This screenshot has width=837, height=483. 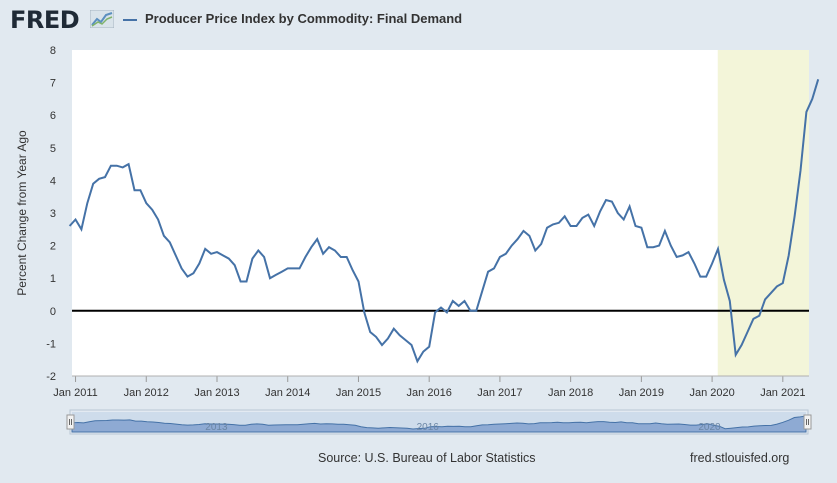 What do you see at coordinates (429, 393) in the screenshot?
I see `x-tick-label: Jan 2016` at bounding box center [429, 393].